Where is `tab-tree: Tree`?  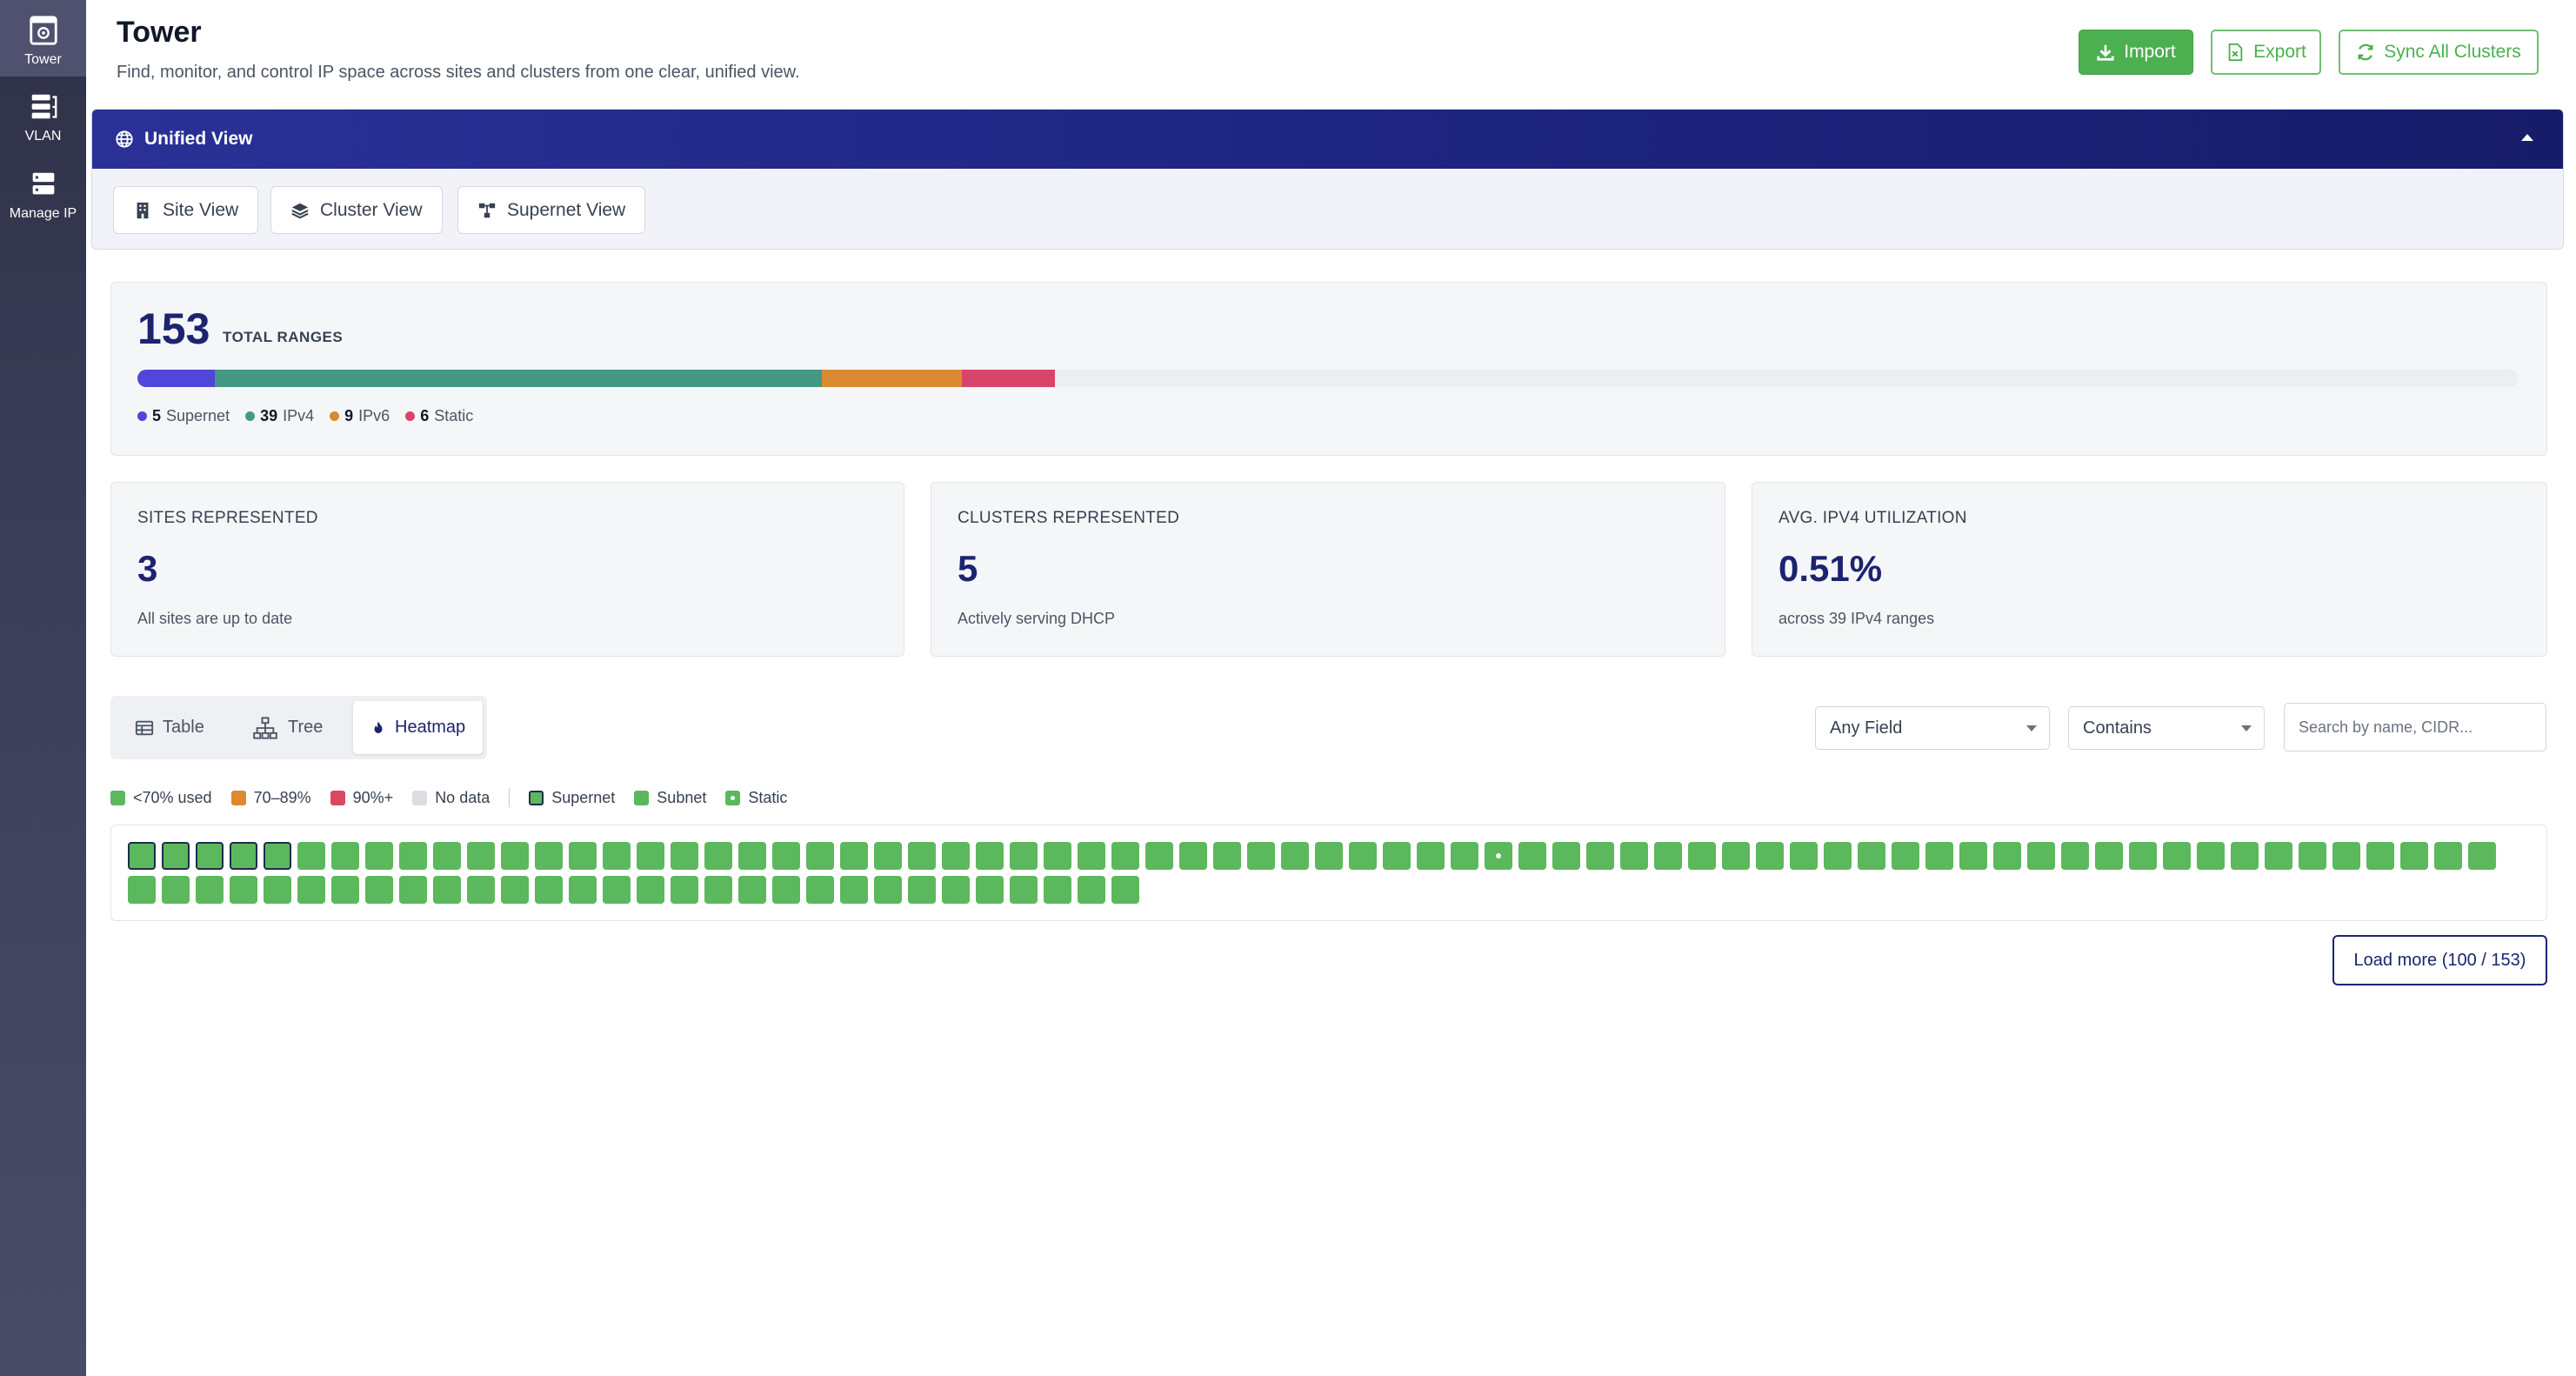
tab-tree: Tree is located at coordinates (287, 727).